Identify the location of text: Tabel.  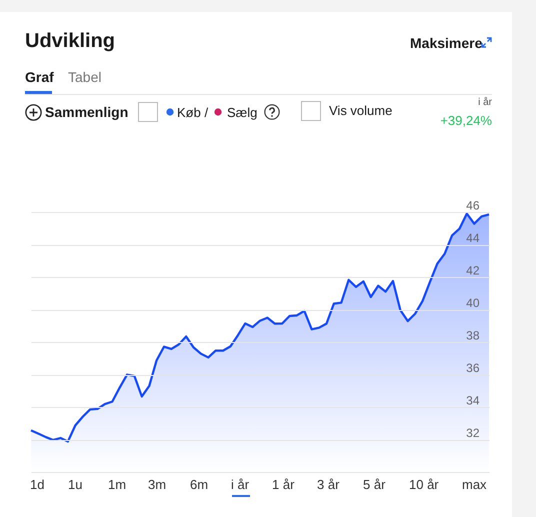
(85, 77).